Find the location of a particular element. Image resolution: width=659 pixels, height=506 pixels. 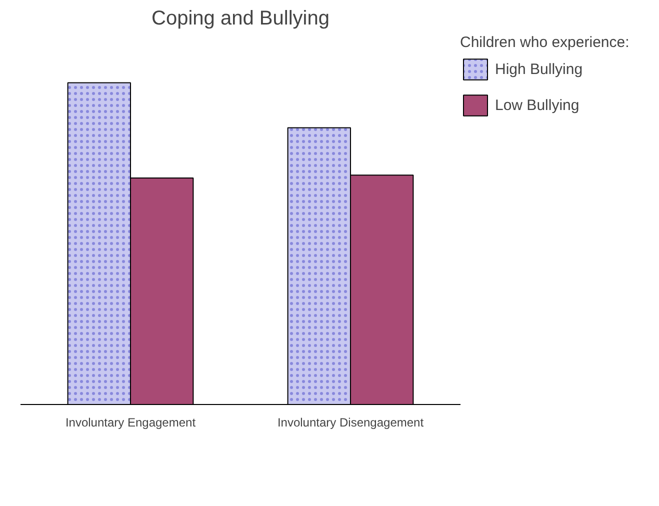

x-tick-label: Involuntary Engagement is located at coordinates (130, 423).